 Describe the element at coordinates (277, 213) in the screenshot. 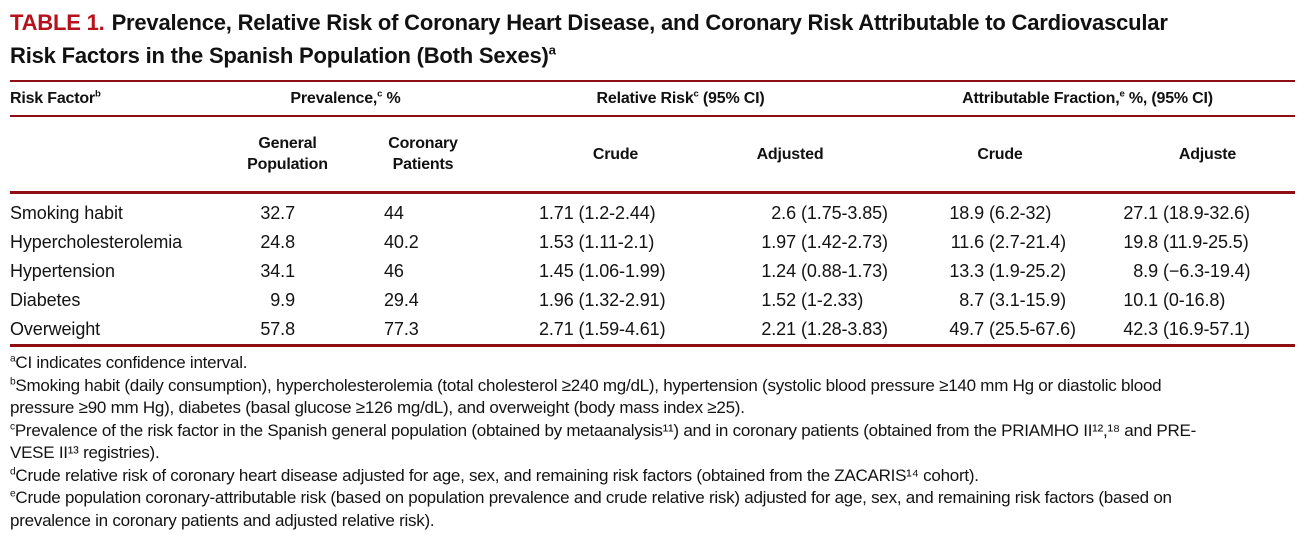

I see `cell-general-population: 32.7` at that location.